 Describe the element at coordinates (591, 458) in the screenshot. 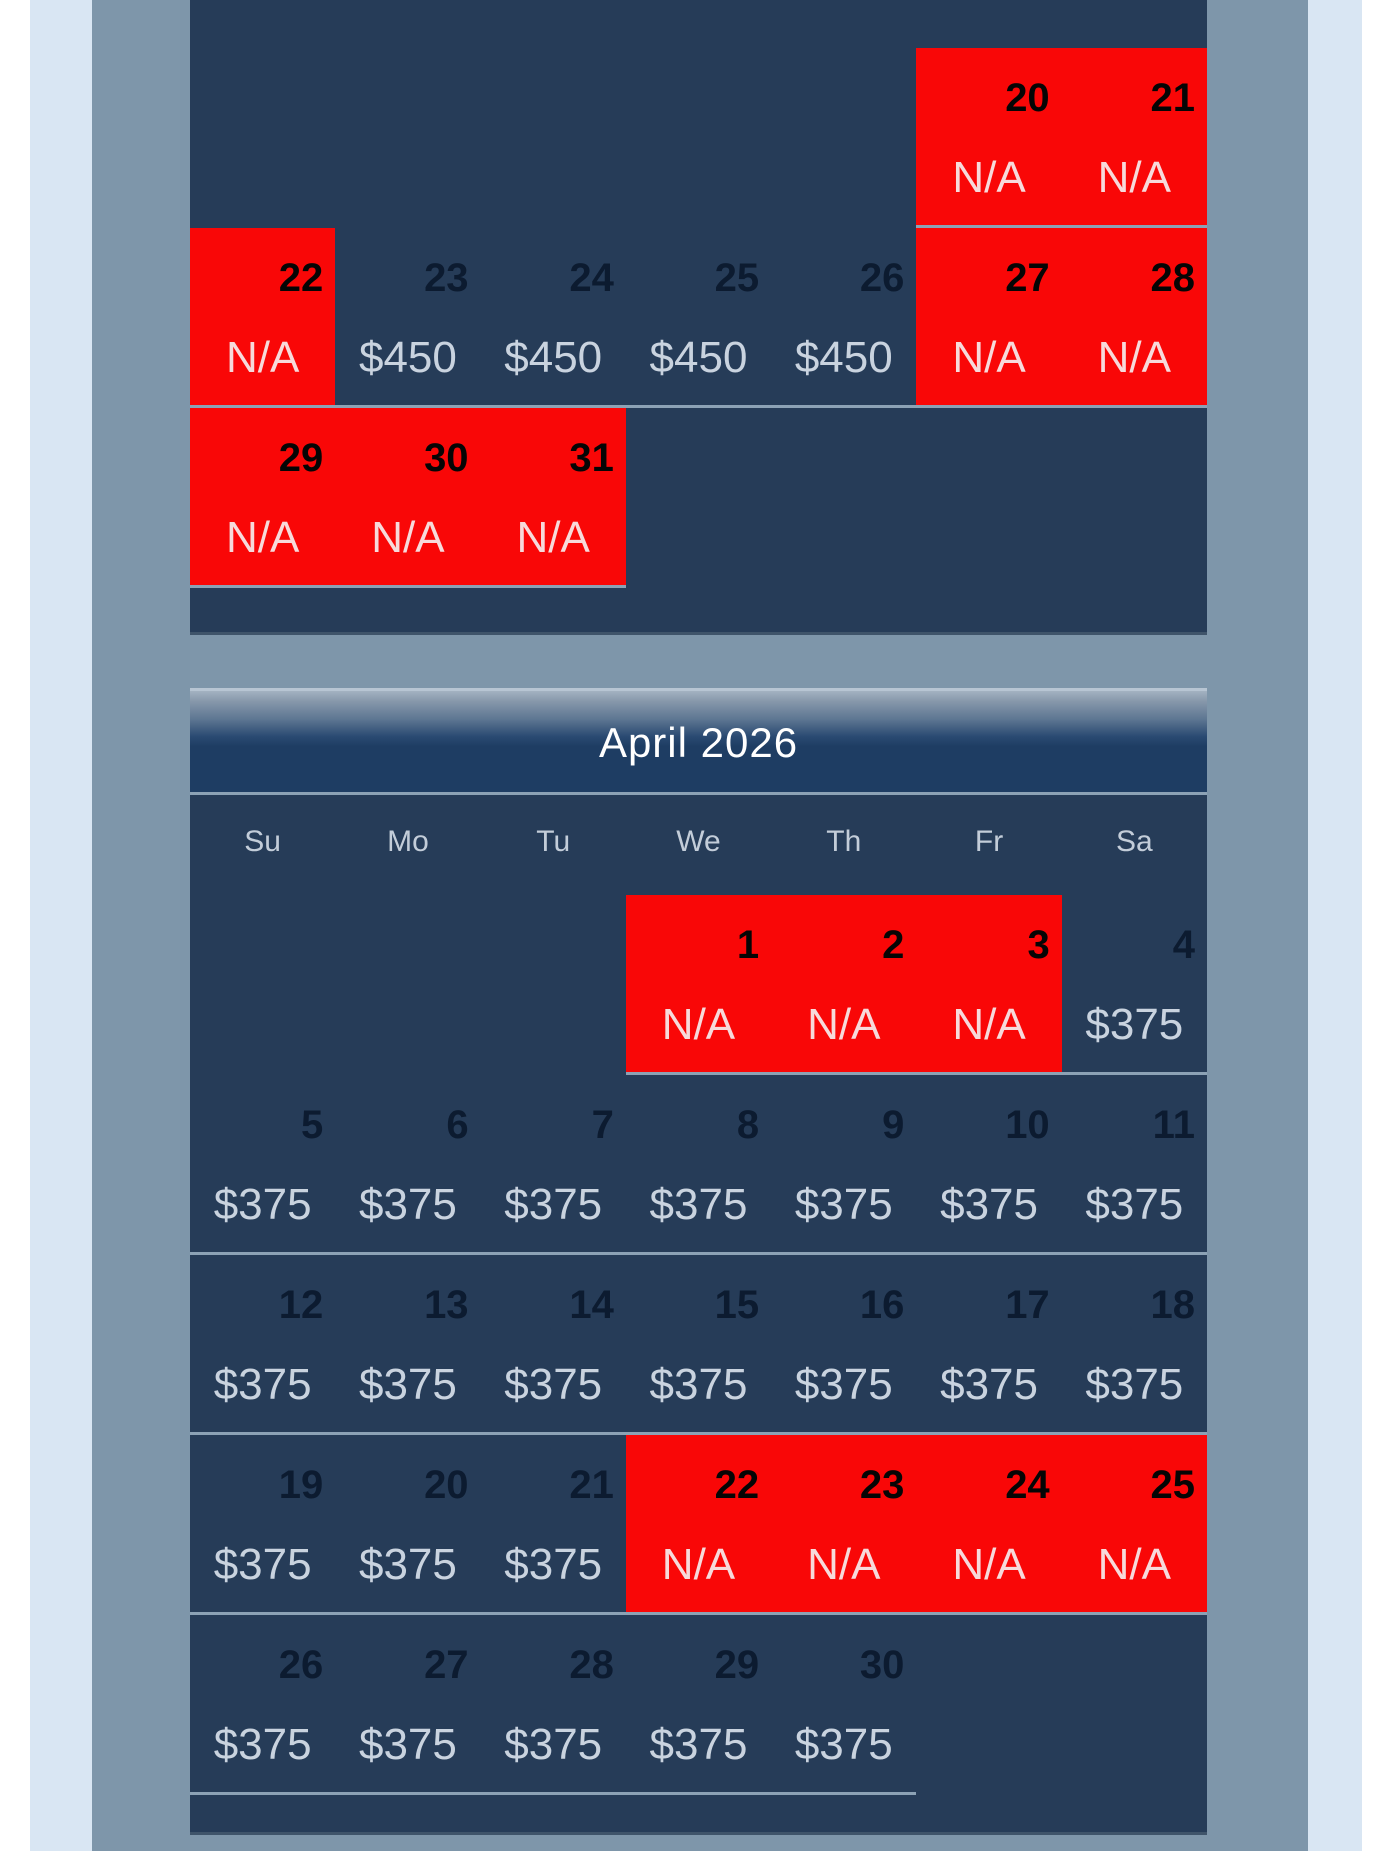

I see `day-number: 31` at that location.